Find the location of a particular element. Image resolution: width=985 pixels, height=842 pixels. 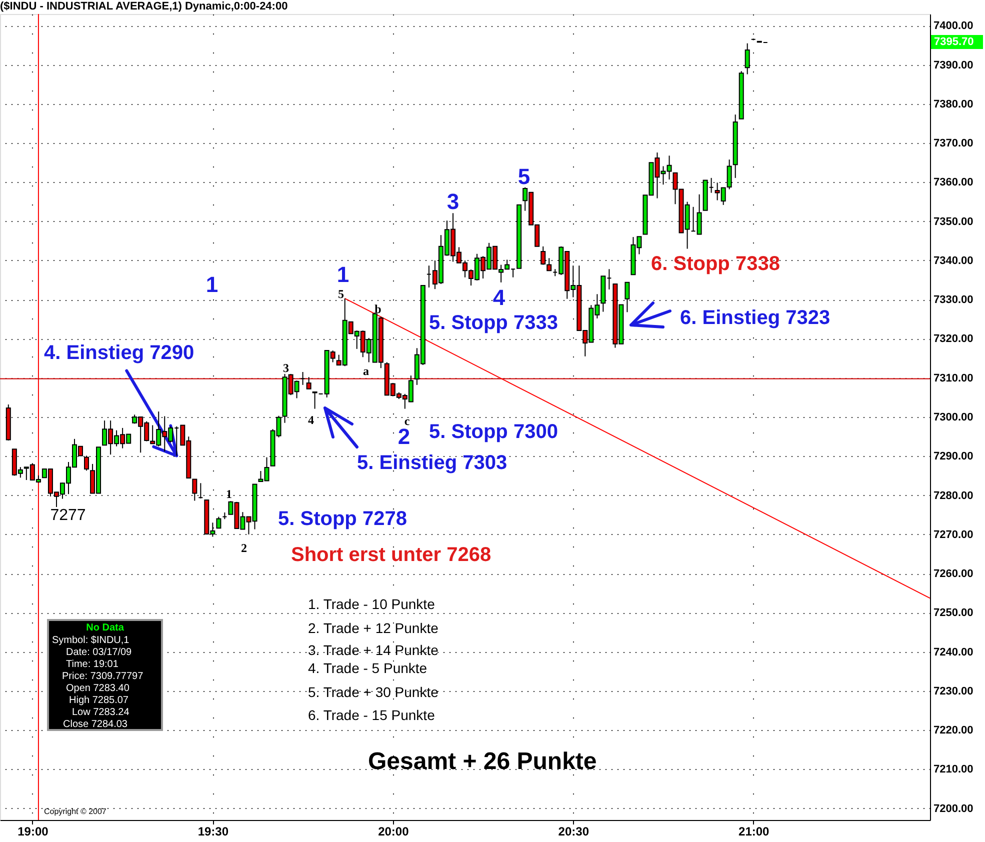

y-tick-label: 7280.00 is located at coordinates (954, 496).